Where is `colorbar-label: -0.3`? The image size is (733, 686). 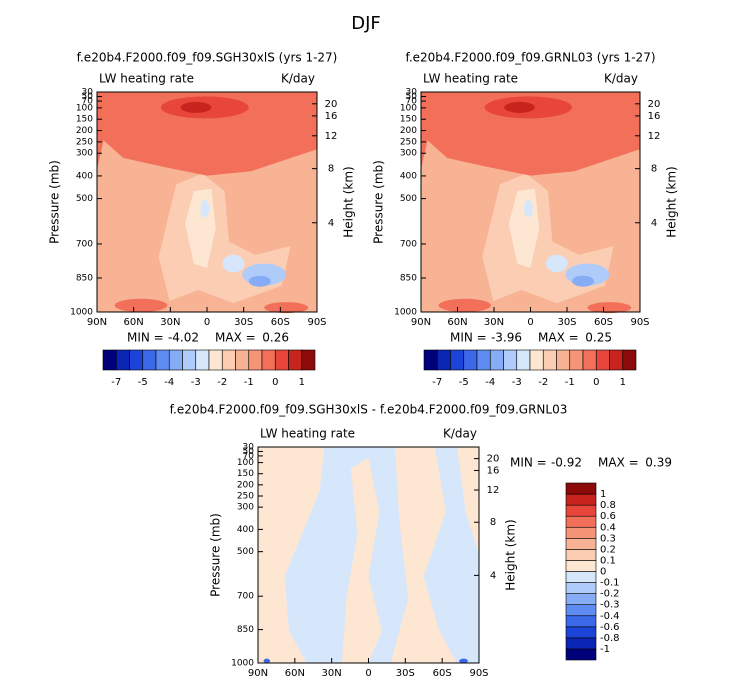
colorbar-label: -0.3 is located at coordinates (610, 605).